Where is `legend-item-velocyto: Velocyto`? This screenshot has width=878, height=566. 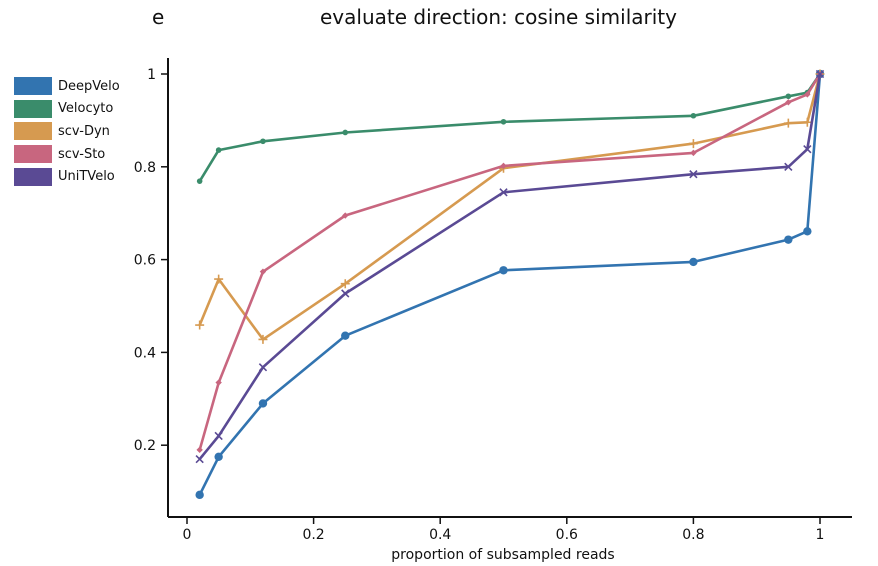 legend-item-velocyto: Velocyto is located at coordinates (67, 109).